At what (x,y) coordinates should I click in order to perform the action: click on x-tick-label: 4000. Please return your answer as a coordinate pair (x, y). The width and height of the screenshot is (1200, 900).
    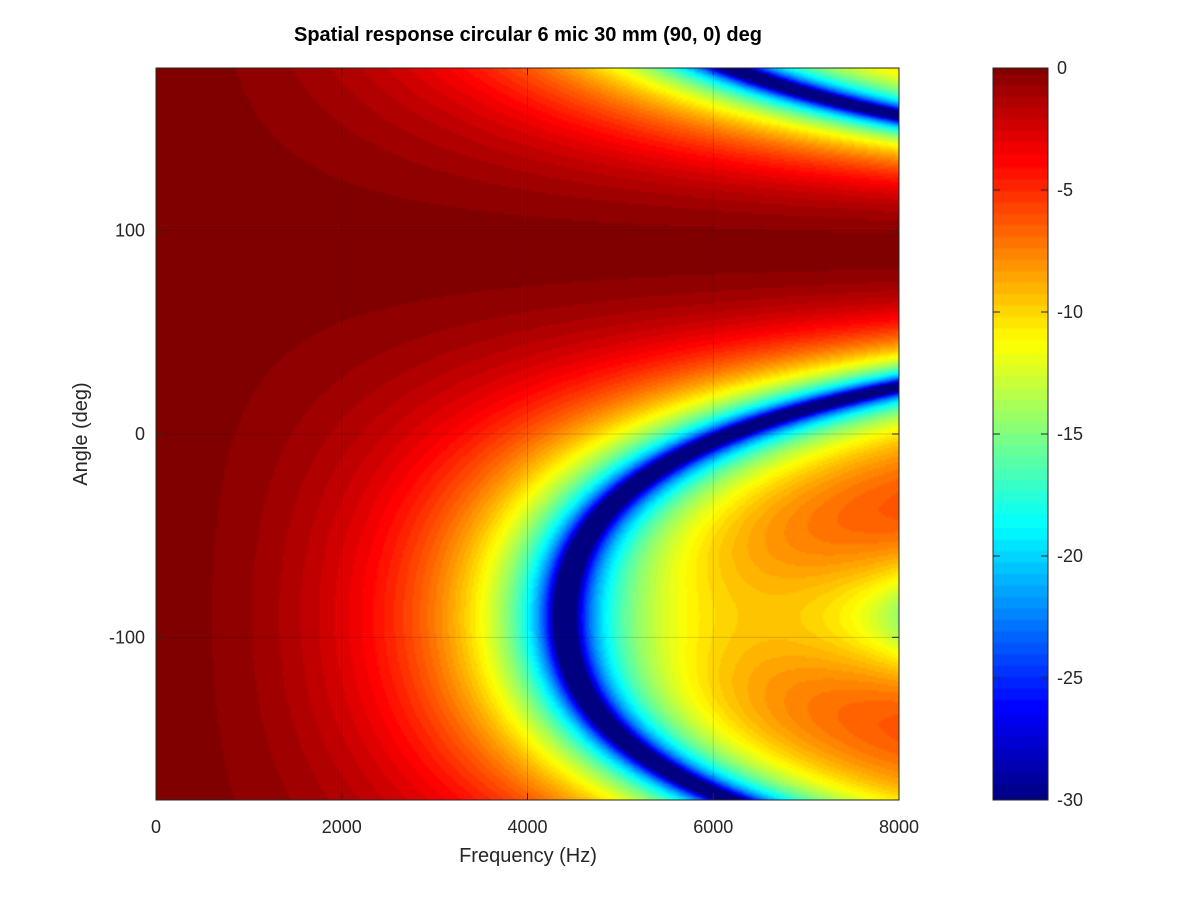
    Looking at the image, I should click on (527, 827).